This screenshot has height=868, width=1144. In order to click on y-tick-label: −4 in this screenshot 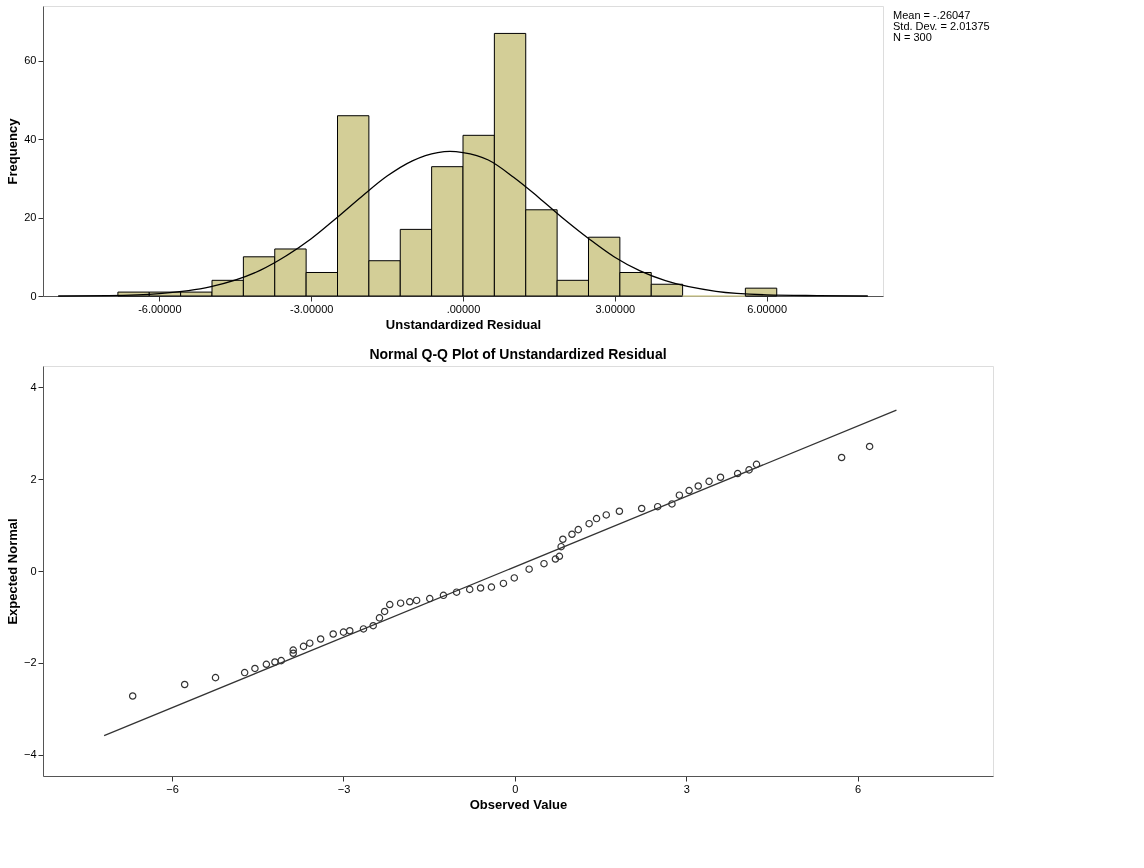, I will do `click(30, 754)`.